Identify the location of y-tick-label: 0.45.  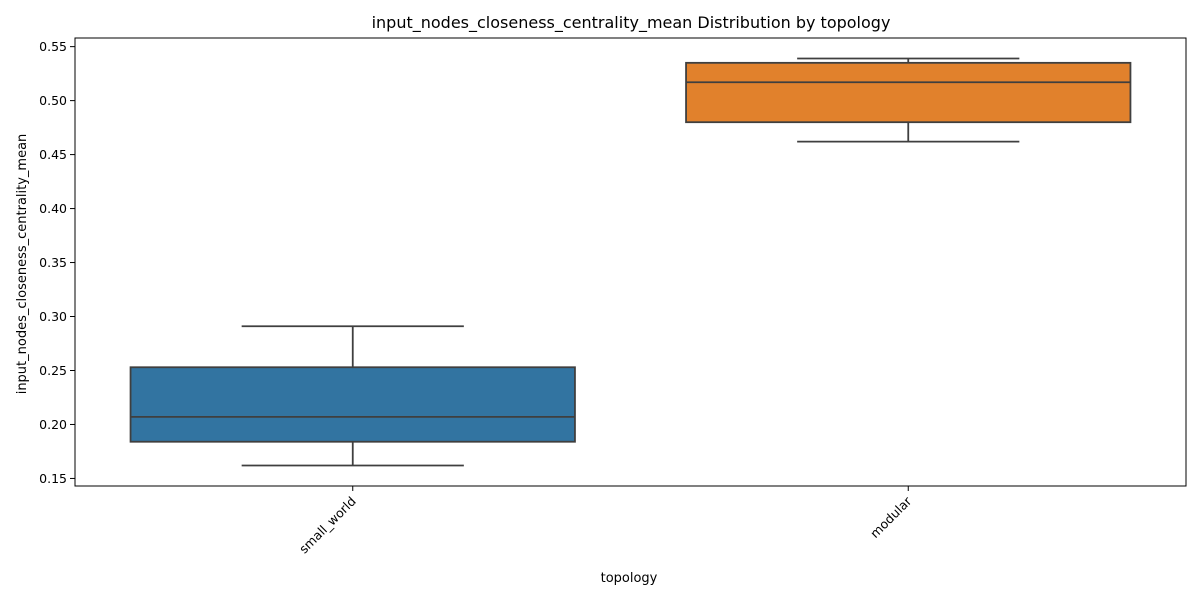
(53, 154).